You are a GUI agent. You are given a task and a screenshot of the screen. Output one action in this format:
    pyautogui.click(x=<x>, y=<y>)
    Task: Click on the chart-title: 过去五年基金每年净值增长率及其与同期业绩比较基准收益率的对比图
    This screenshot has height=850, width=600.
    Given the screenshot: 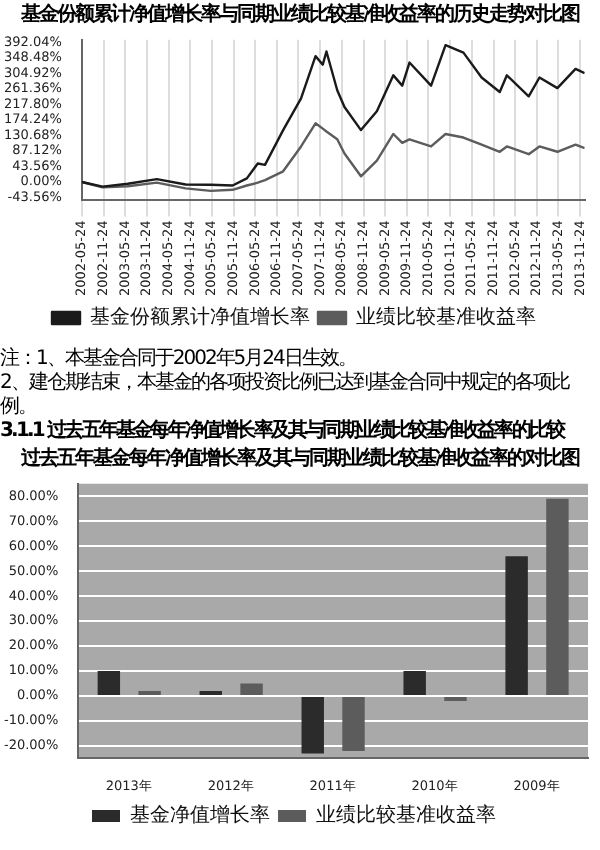 What is the action you would take?
    pyautogui.click(x=300, y=458)
    